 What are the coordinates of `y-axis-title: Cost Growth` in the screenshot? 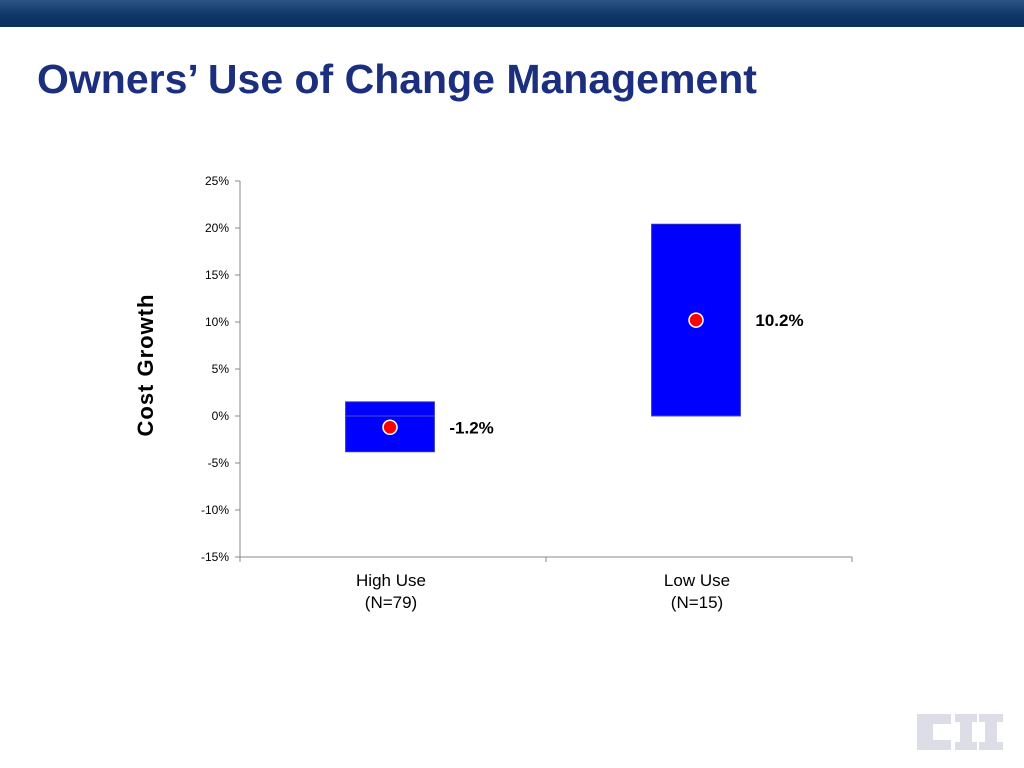 It's located at (145, 365).